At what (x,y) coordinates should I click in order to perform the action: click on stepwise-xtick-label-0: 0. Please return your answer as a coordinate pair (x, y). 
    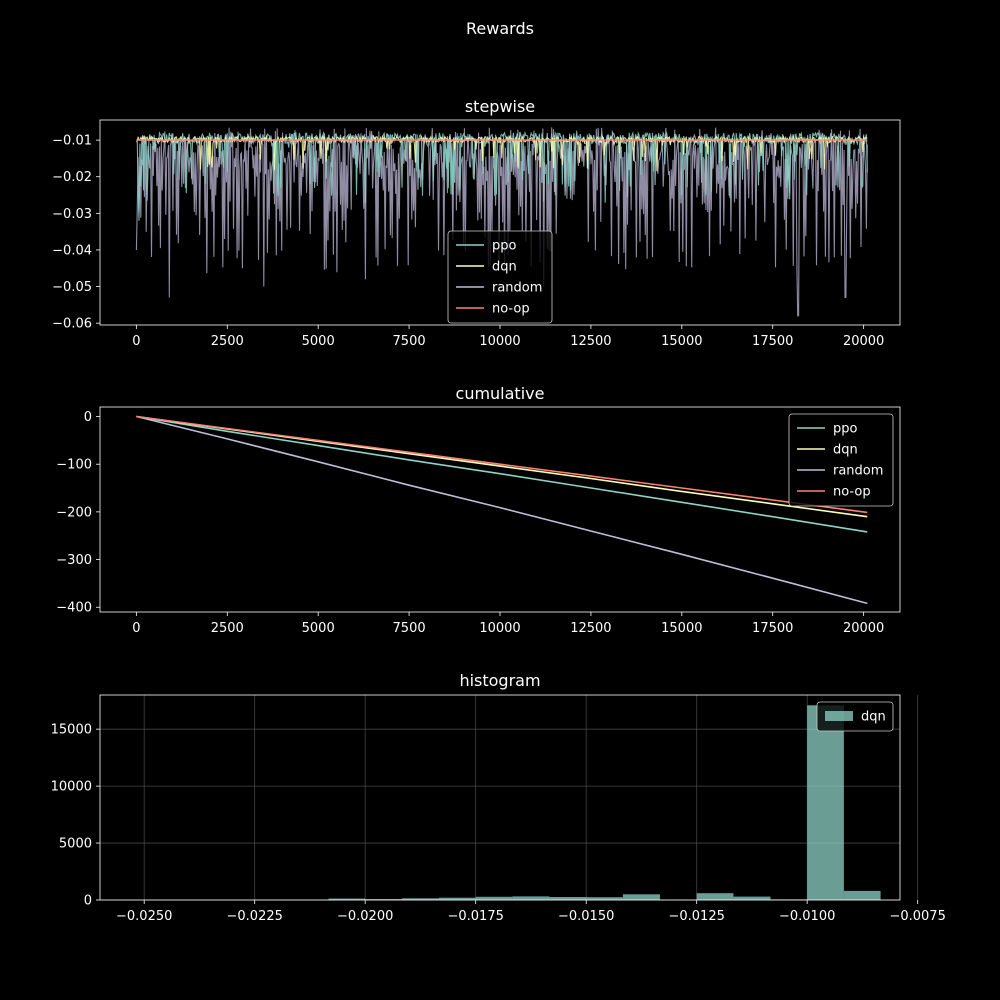
    Looking at the image, I should click on (136, 341).